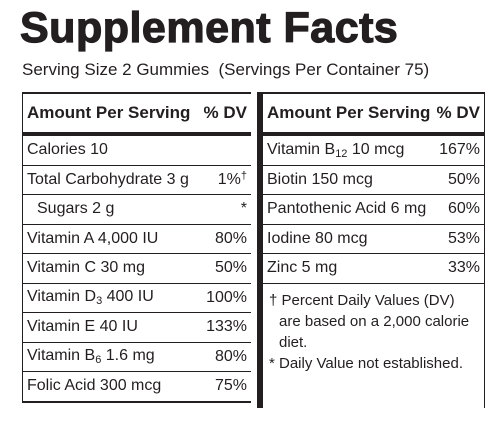 The height and width of the screenshot is (426, 500). I want to click on nutrient-name: Vitamin B12 10 mcg, so click(335, 150).